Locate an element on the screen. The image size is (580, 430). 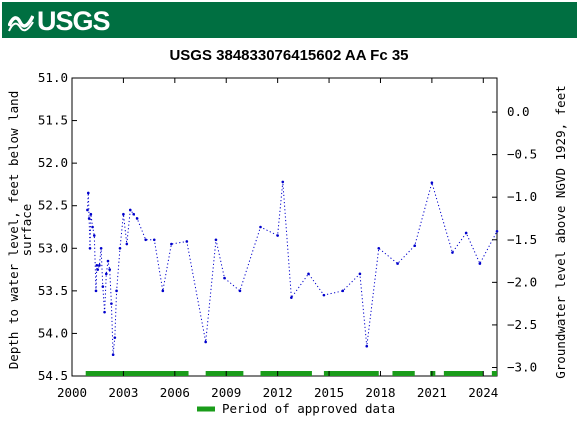
y-left-tick-label: 53.0 is located at coordinates (53, 247).